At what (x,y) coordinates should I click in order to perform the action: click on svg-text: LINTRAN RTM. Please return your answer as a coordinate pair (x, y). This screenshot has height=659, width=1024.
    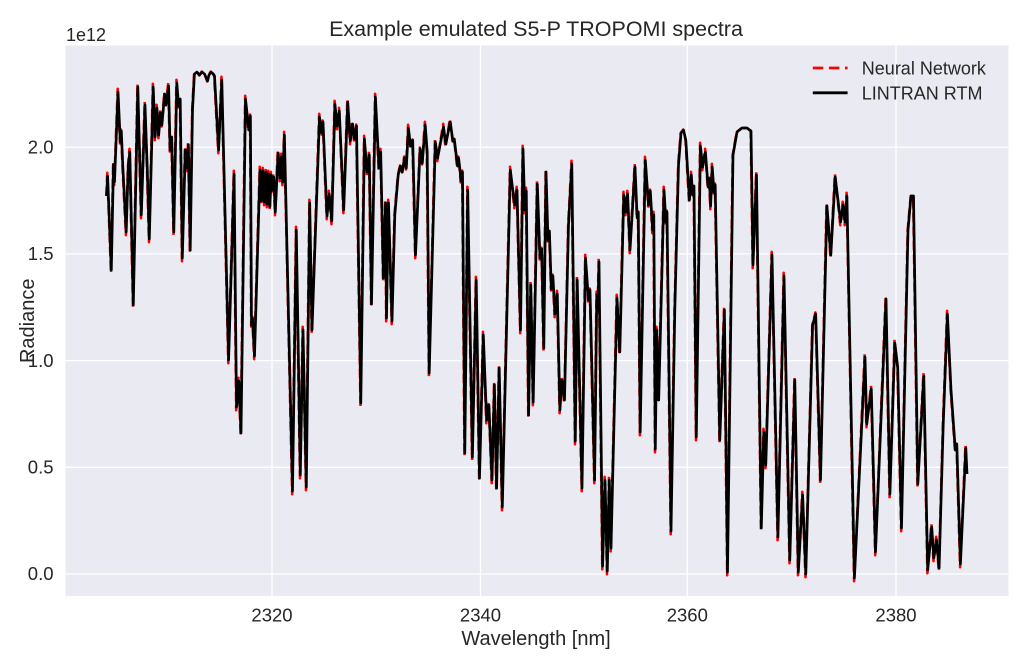
    Looking at the image, I should click on (922, 93).